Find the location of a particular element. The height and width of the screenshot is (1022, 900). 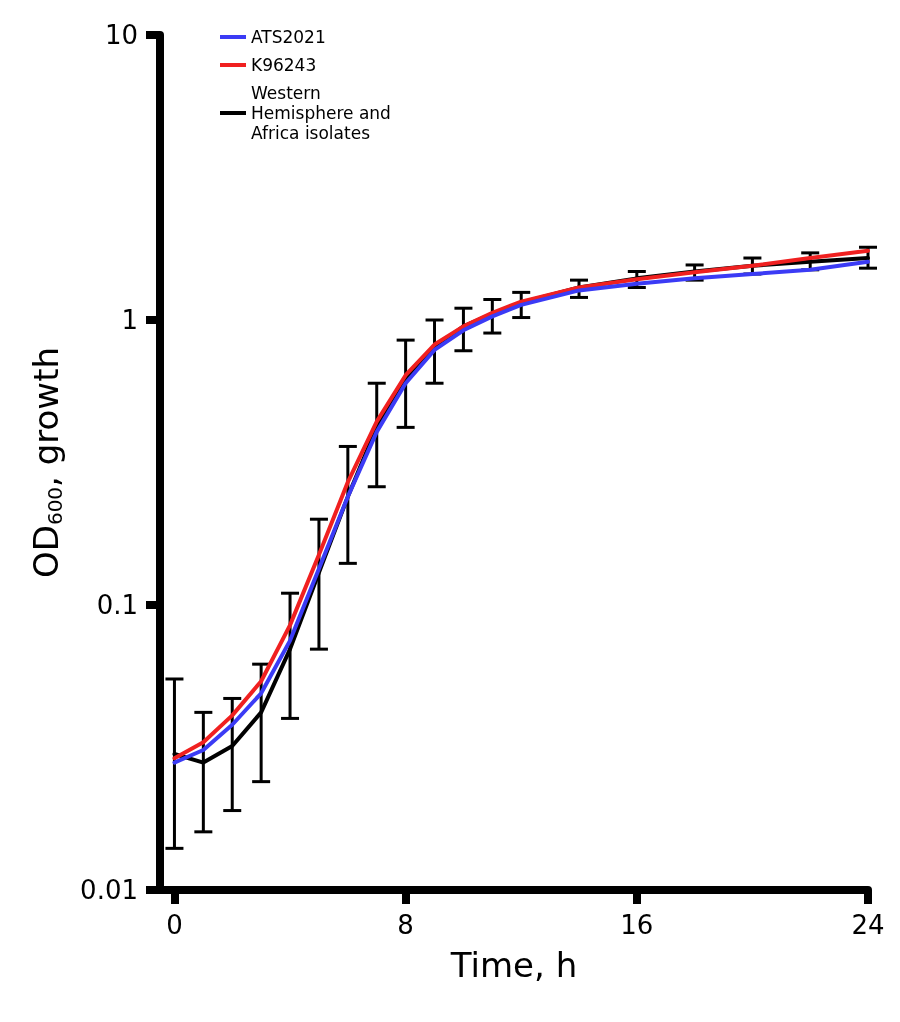

legend-label: K96243 is located at coordinates (284, 65).